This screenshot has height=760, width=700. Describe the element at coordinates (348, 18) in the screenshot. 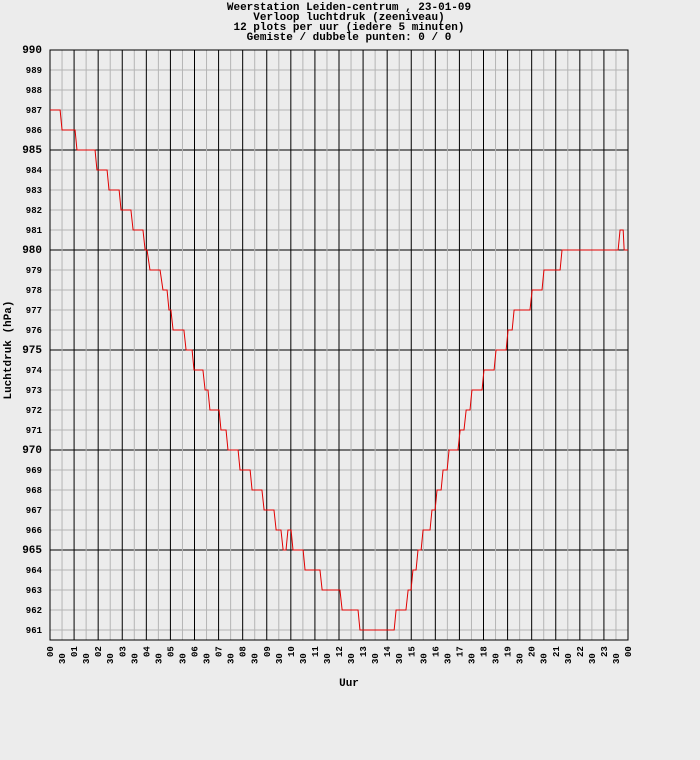

I see `chart-subtitle: Verloop luchtdruk (zeeniveau)` at that location.